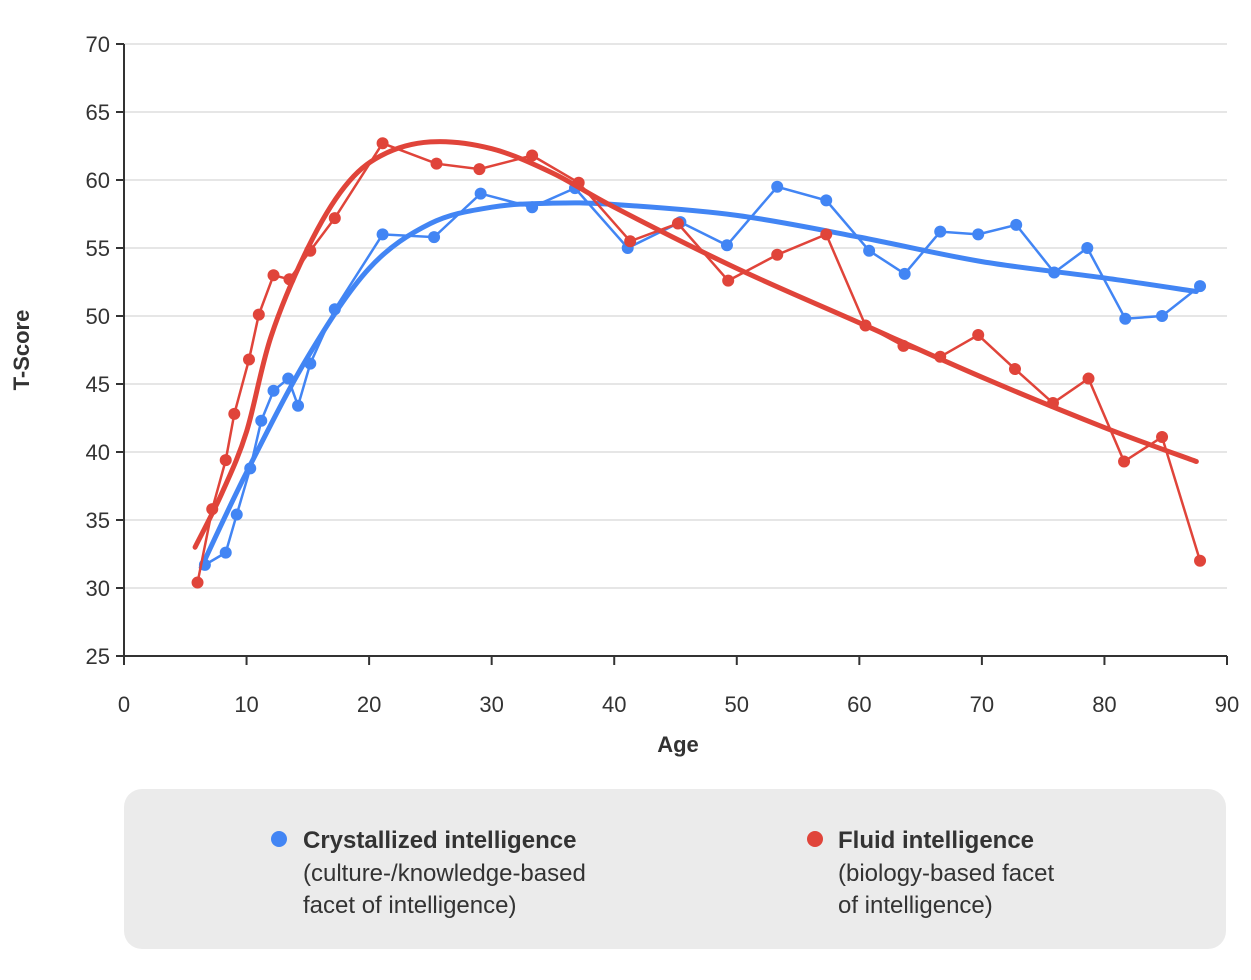 The image size is (1251, 980). What do you see at coordinates (915, 905) in the screenshot?
I see `legend-desc-fluid-2: of intelligence)` at bounding box center [915, 905].